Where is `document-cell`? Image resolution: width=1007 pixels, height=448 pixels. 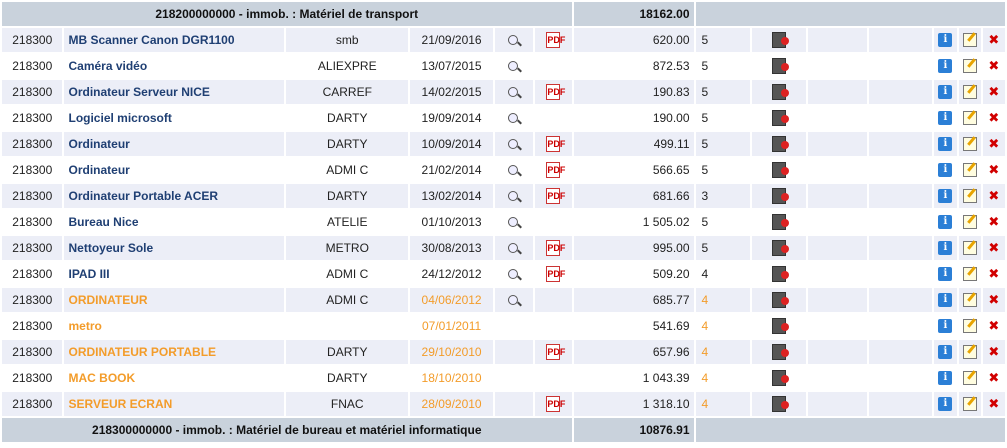 document-cell is located at coordinates (779, 40).